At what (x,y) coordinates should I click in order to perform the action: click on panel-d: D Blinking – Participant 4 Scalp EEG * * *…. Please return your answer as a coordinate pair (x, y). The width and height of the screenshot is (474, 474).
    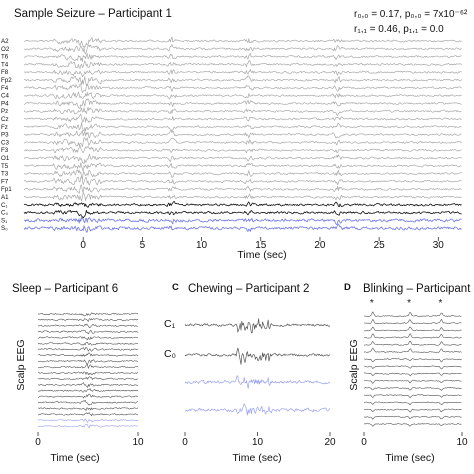
    Looking at the image, I should click on (409, 373).